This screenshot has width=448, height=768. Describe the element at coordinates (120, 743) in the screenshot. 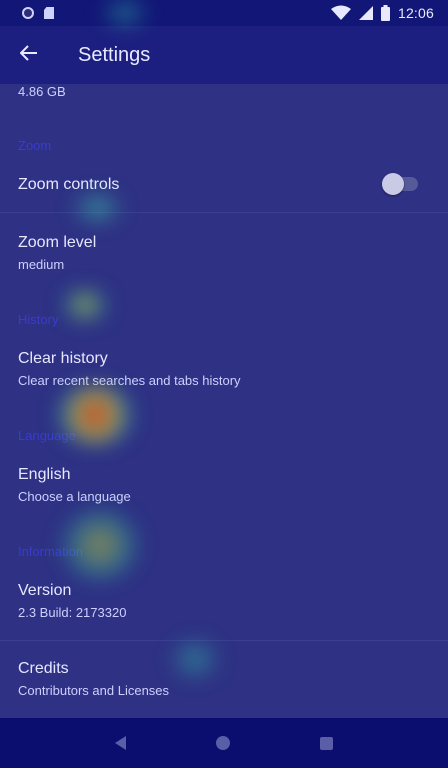

I see `nav-back-icon` at that location.